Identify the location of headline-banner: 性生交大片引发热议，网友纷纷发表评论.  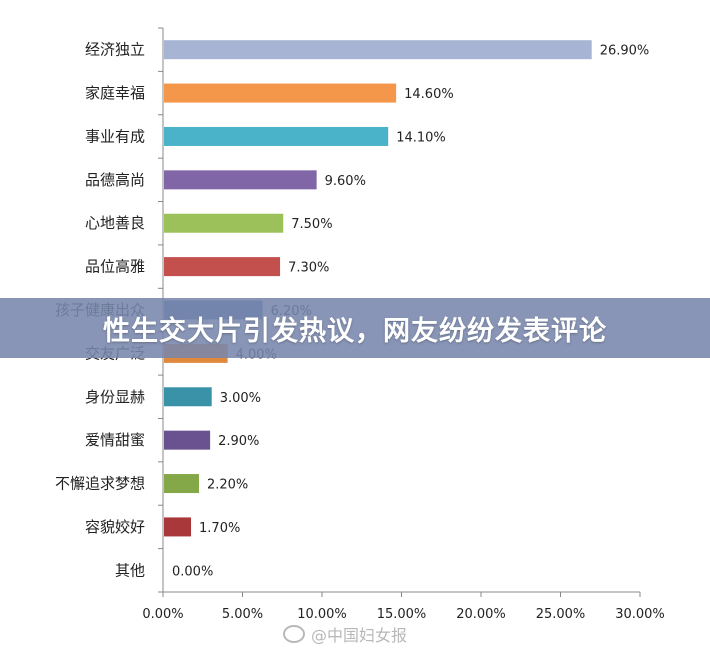
(355, 328).